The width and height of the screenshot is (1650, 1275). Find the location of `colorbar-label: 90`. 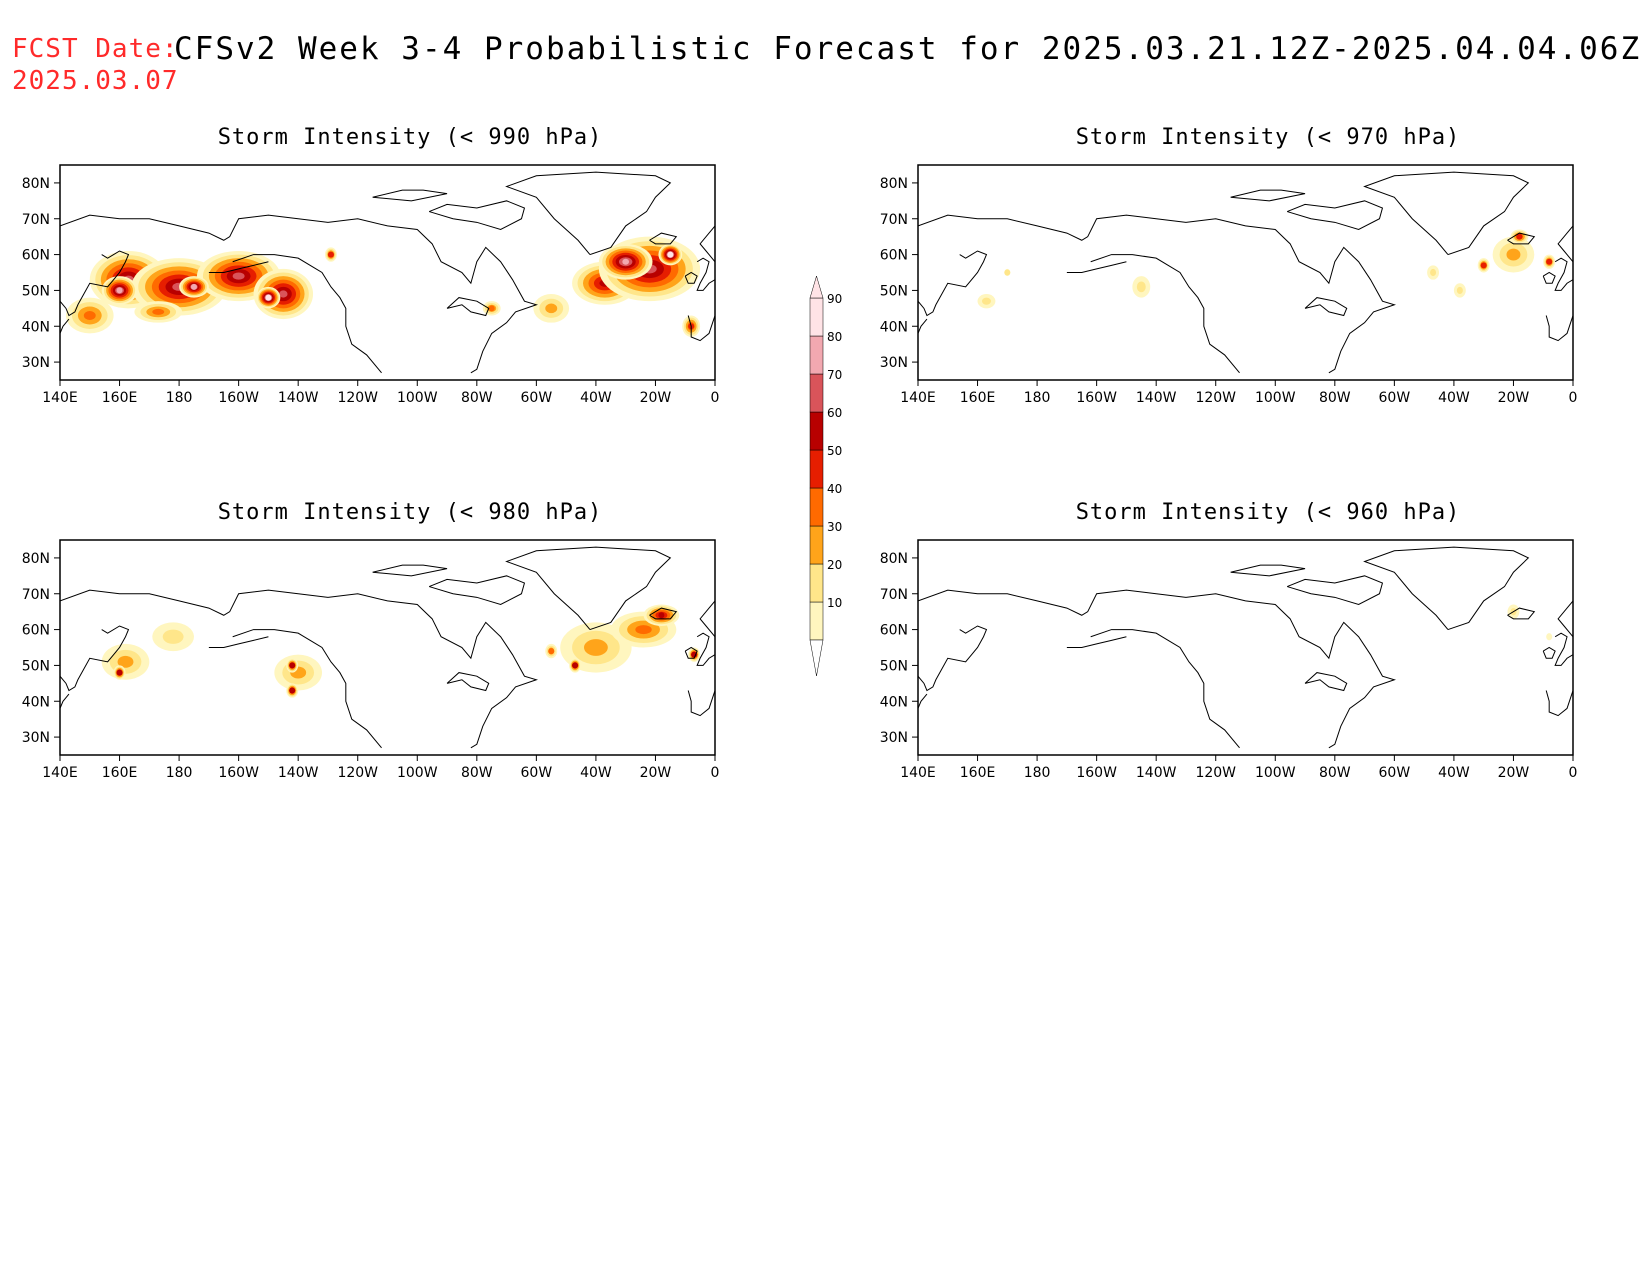

colorbar-label: 90 is located at coordinates (834, 299).